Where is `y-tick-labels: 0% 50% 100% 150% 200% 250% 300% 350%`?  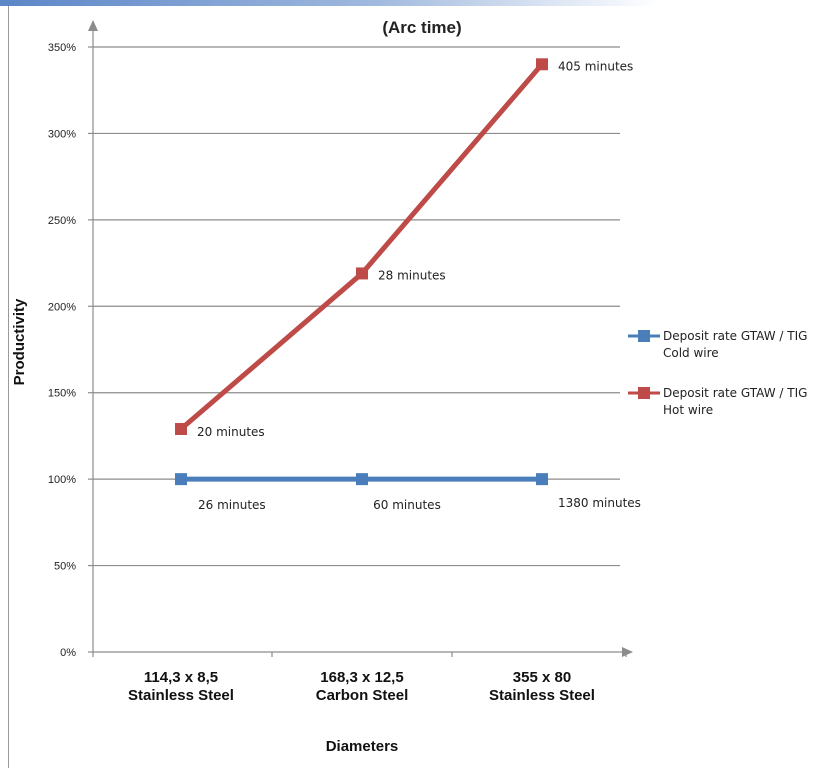
y-tick-labels: 0% 50% 100% 150% 200% 250% 300% 350% is located at coordinates (62, 350).